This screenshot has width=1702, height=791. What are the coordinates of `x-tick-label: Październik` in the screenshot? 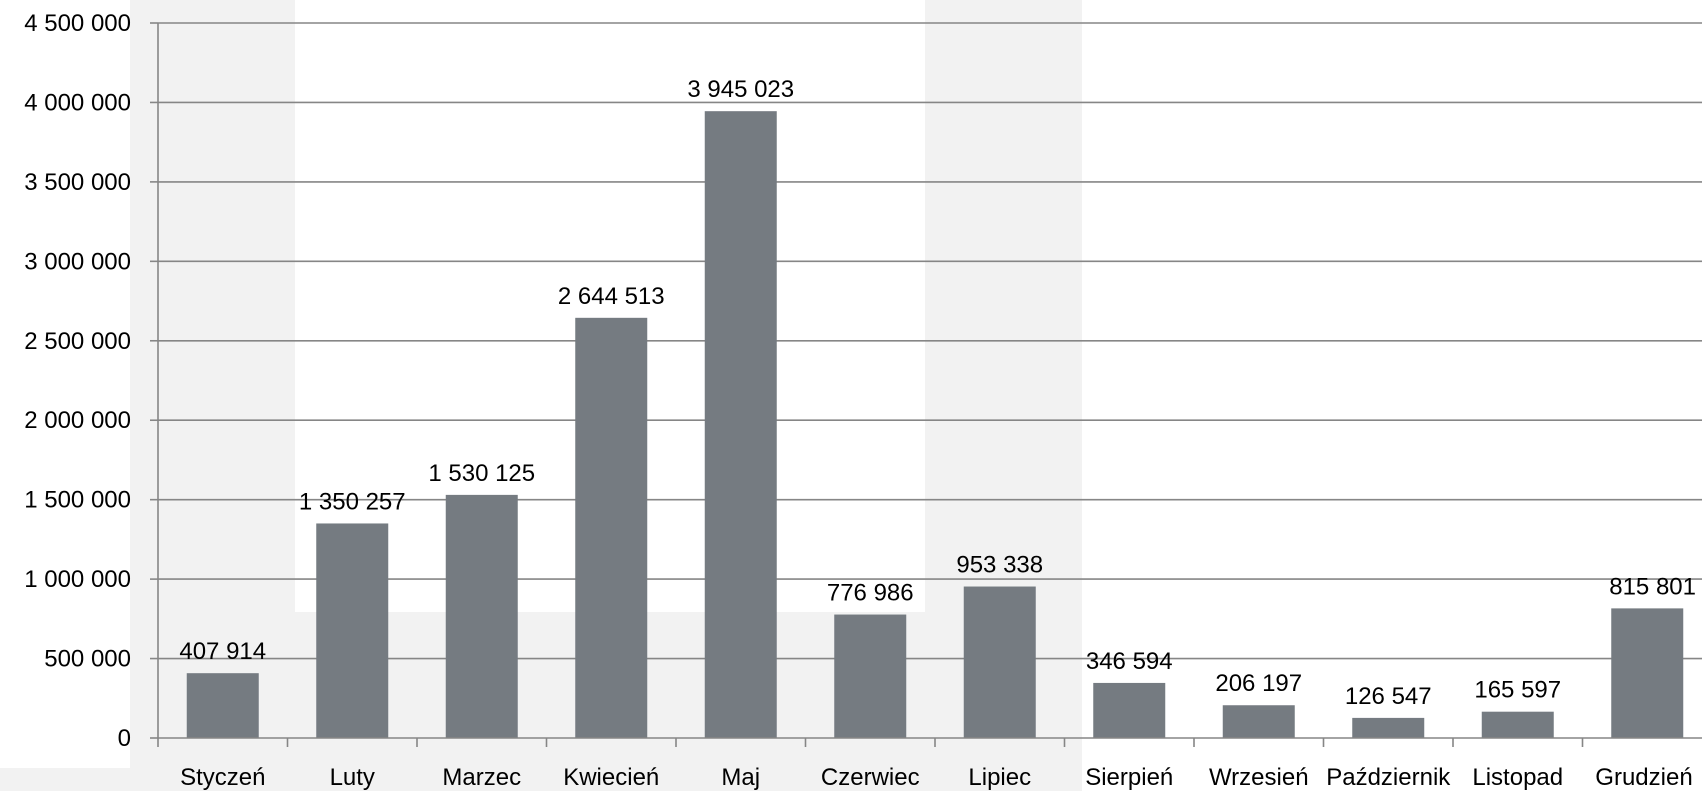 It's located at (1388, 777).